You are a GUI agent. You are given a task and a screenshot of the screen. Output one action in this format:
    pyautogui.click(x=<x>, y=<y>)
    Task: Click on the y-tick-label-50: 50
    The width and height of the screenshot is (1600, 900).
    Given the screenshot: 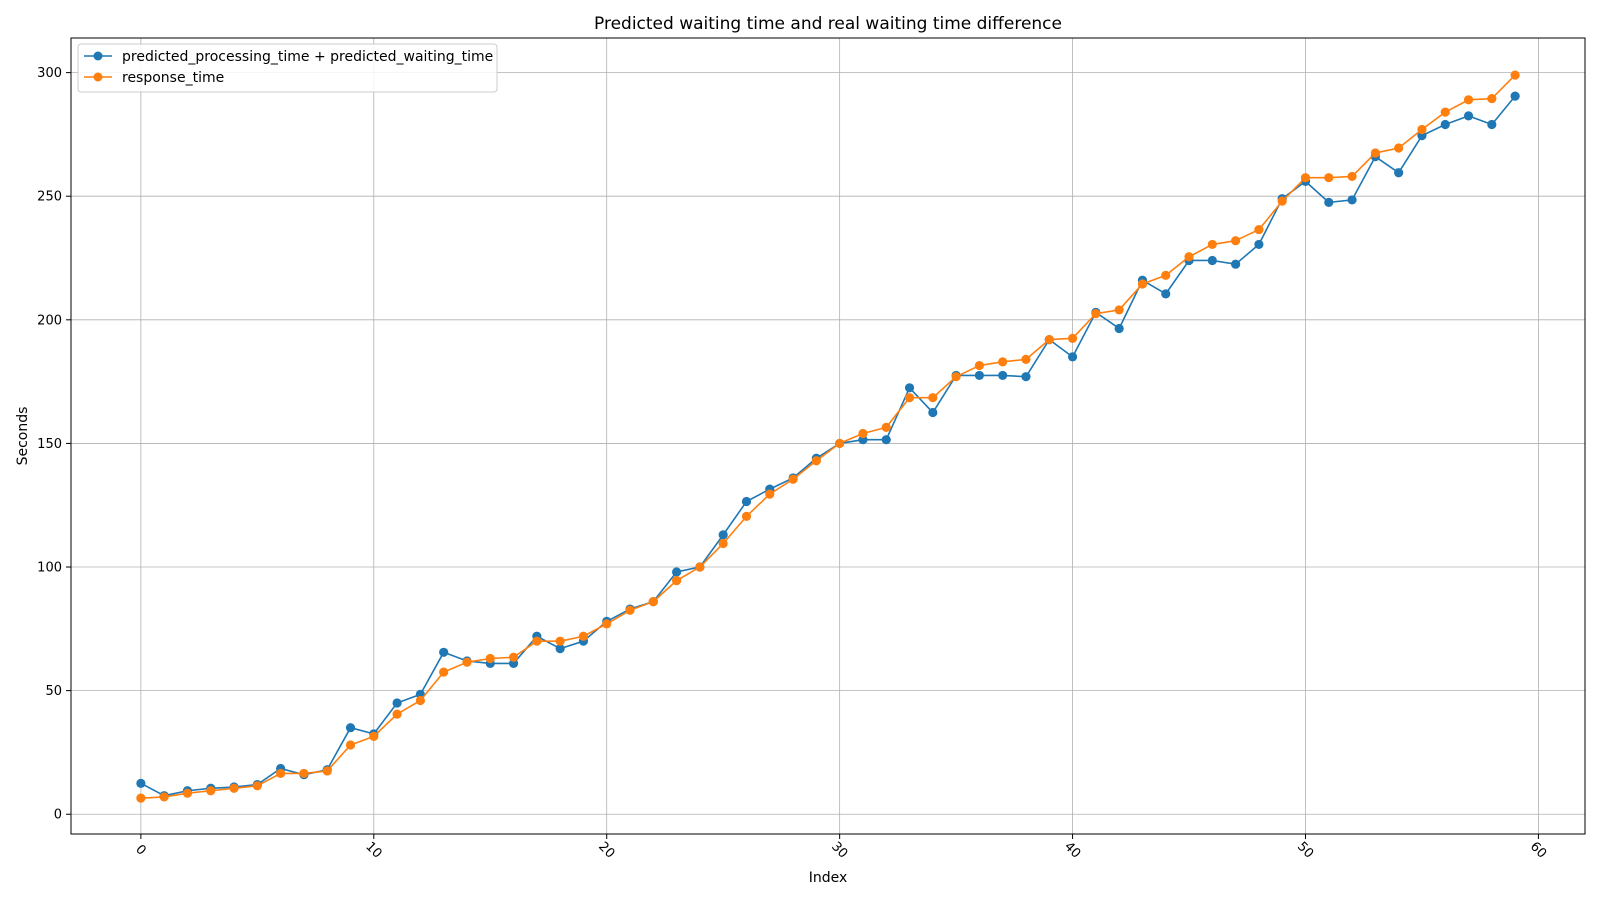 What is the action you would take?
    pyautogui.click(x=53, y=691)
    